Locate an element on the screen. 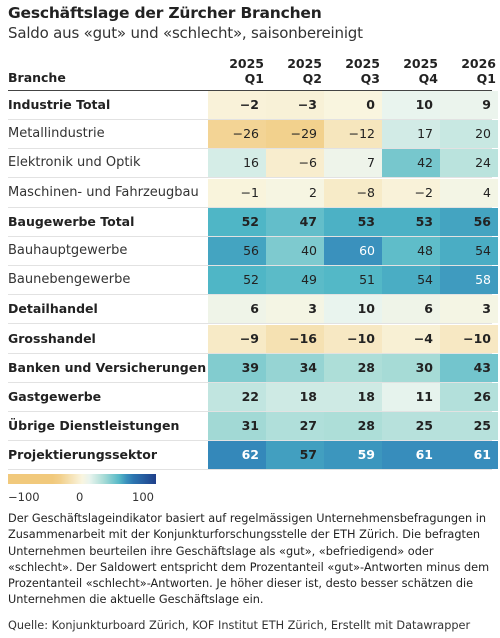  table-row: Baugewerbe Total 52 47 53 53 56 is located at coordinates (253, 222).